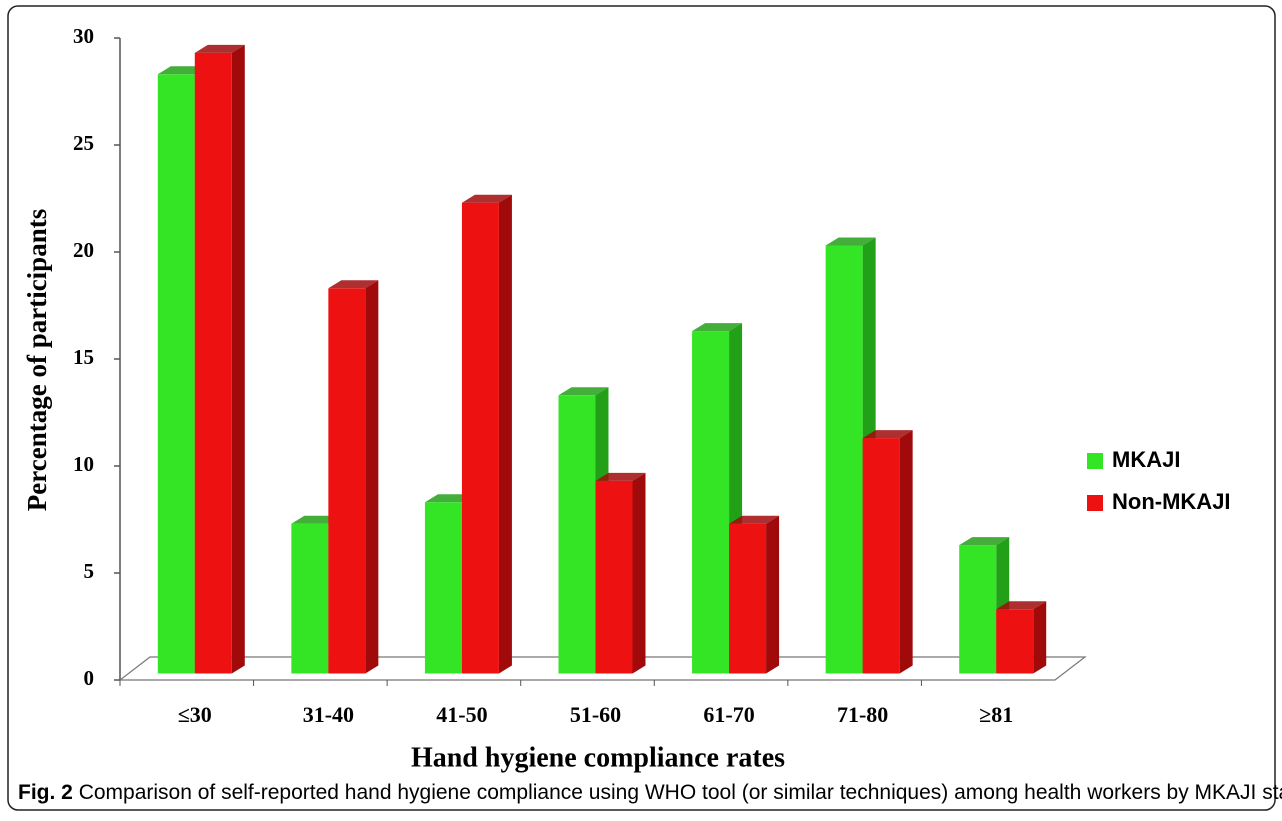 This screenshot has width=1282, height=821. What do you see at coordinates (862, 714) in the screenshot?
I see `x-tick-label: 71-80` at bounding box center [862, 714].